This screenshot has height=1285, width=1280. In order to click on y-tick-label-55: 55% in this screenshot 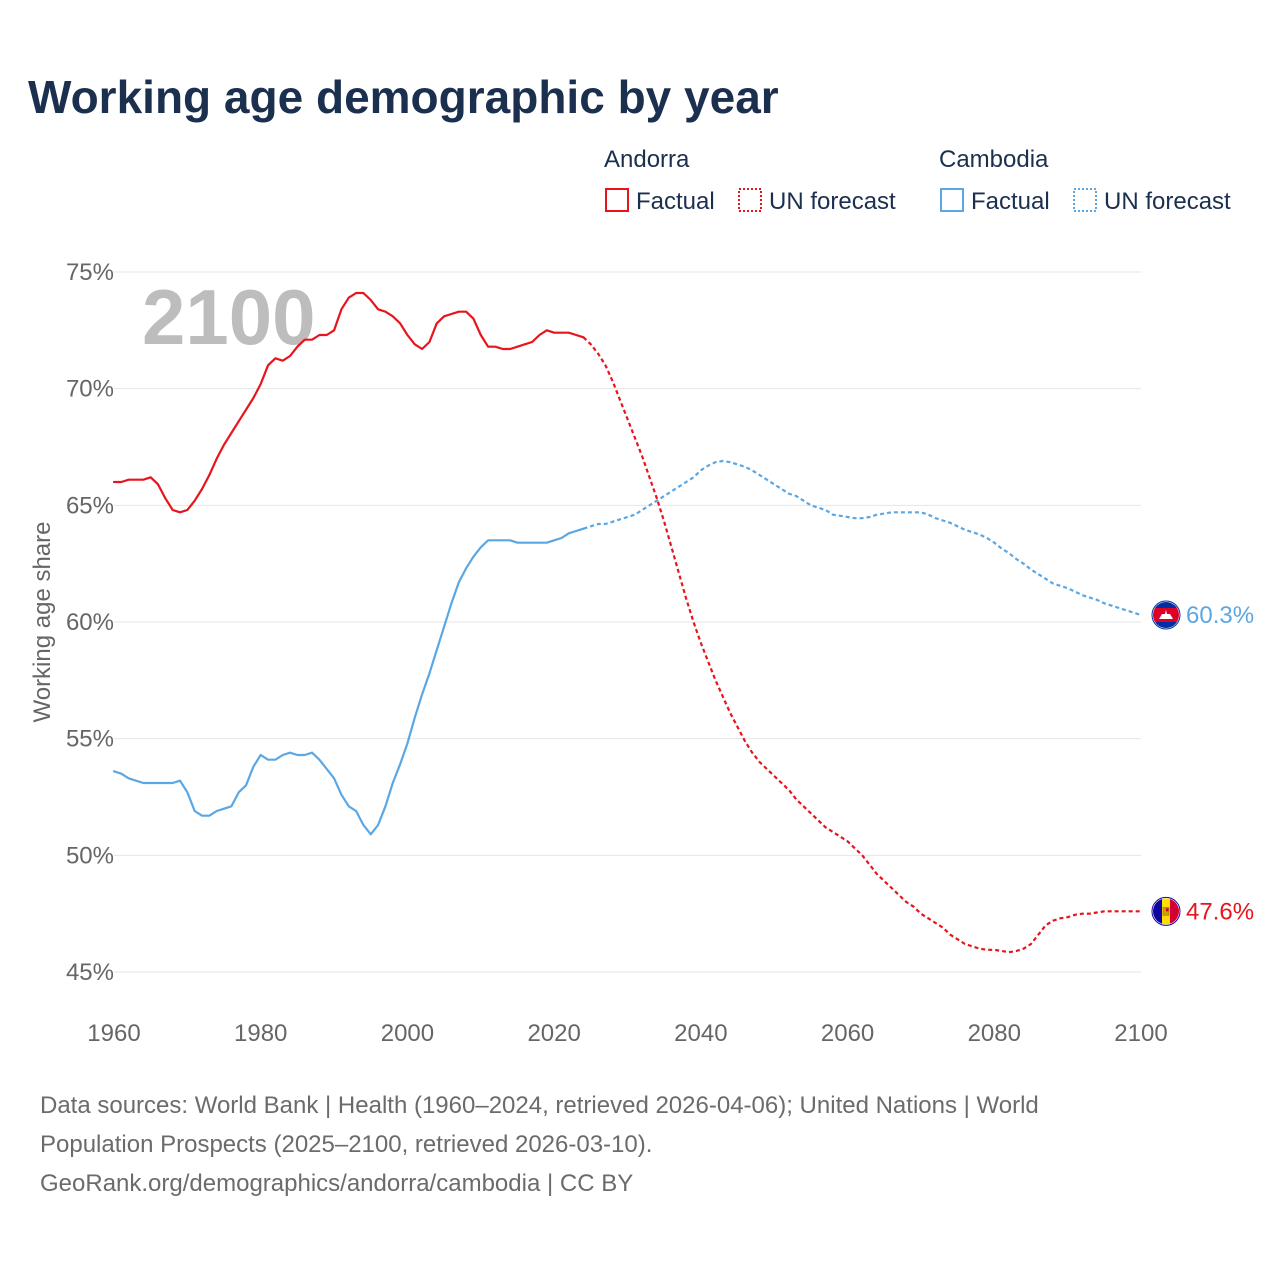, I will do `click(90, 739)`.